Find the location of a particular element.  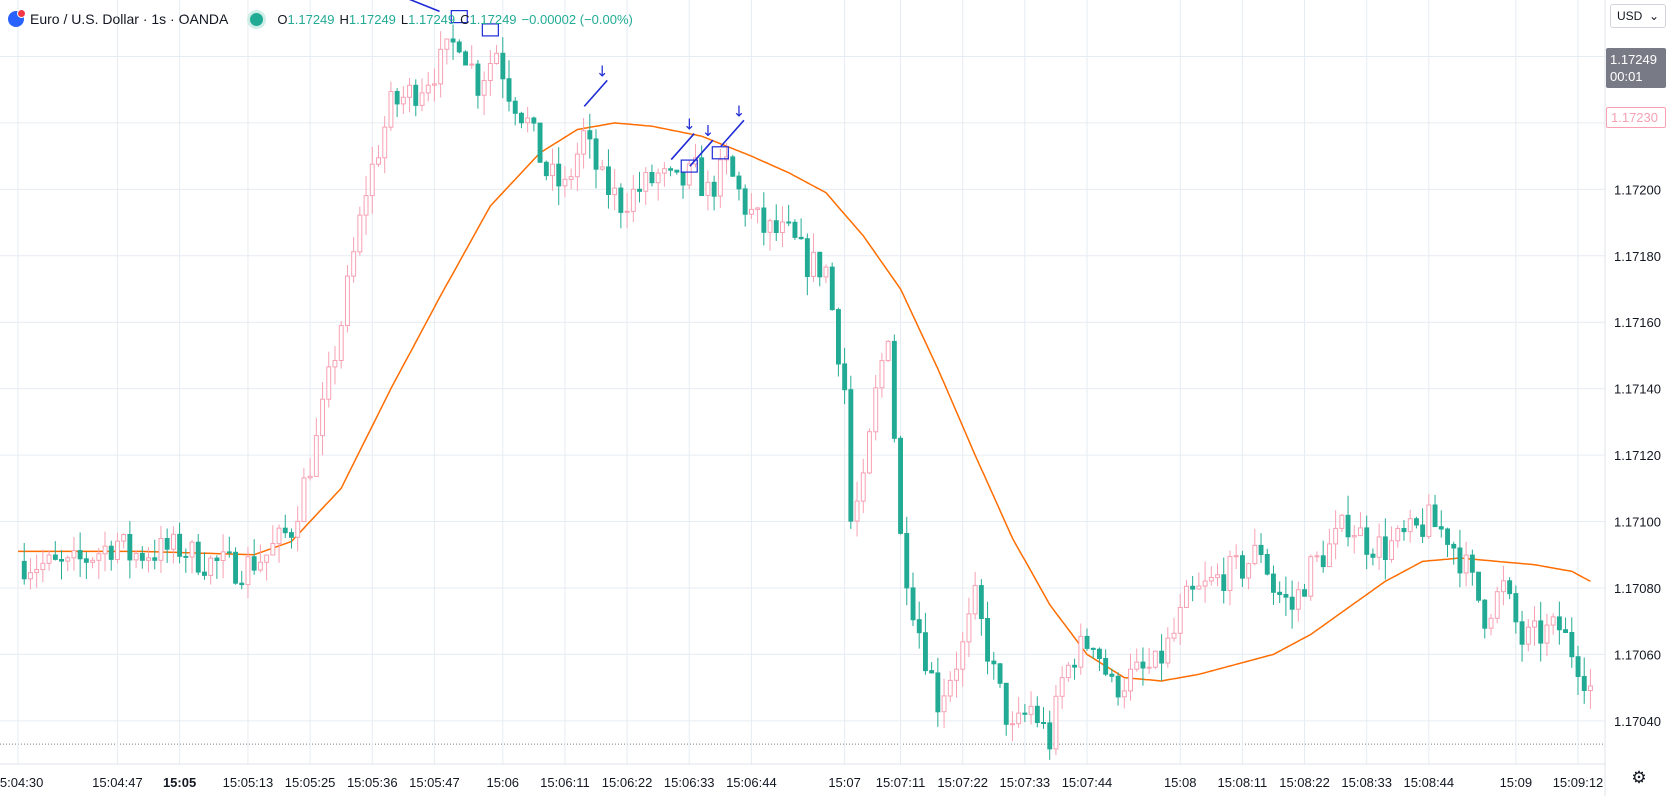

market-status-icon is located at coordinates (257, 19).